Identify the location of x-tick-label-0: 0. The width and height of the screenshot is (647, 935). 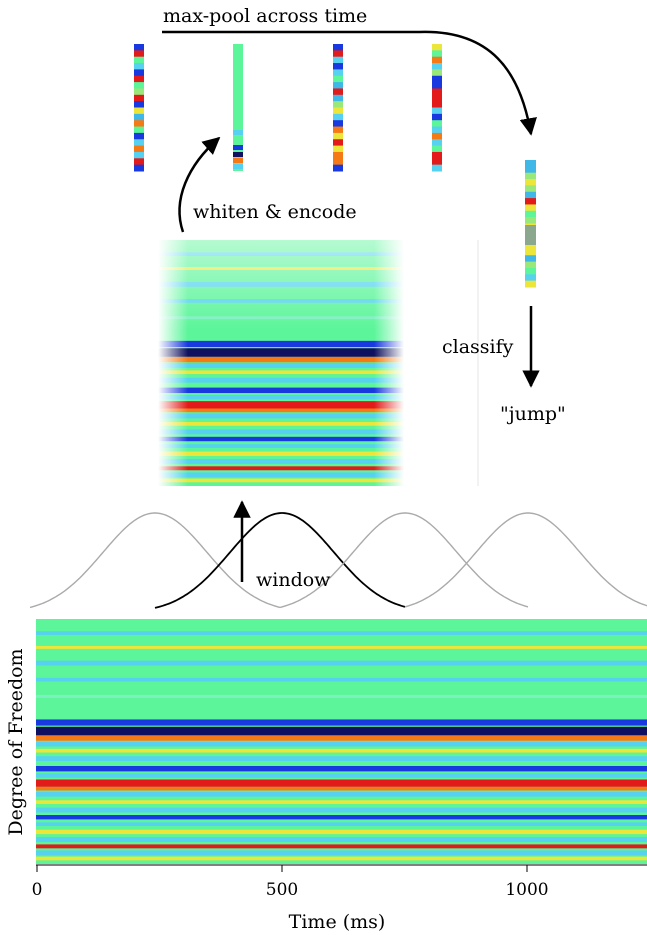
(37, 890).